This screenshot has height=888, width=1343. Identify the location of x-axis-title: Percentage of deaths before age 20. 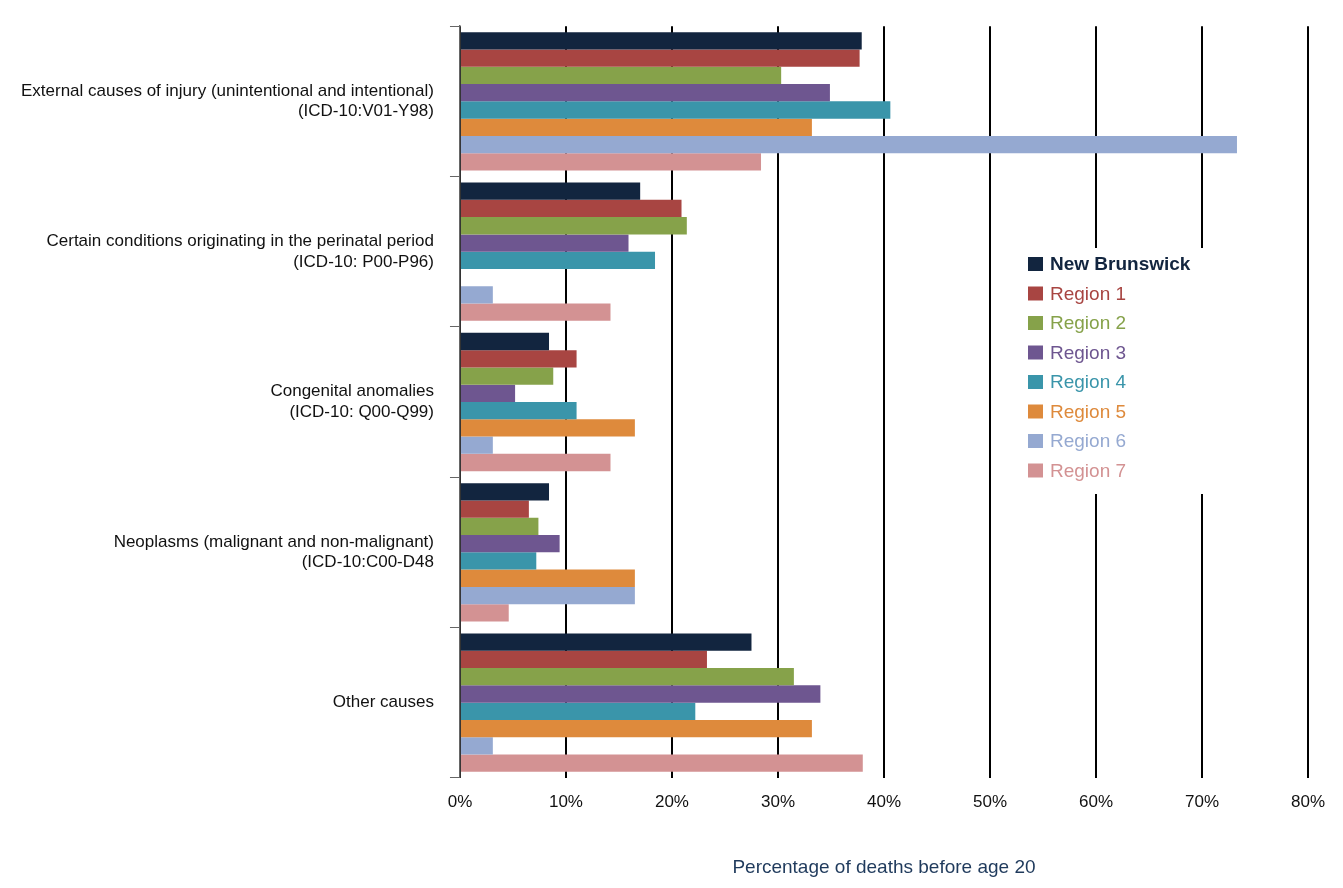
(884, 866).